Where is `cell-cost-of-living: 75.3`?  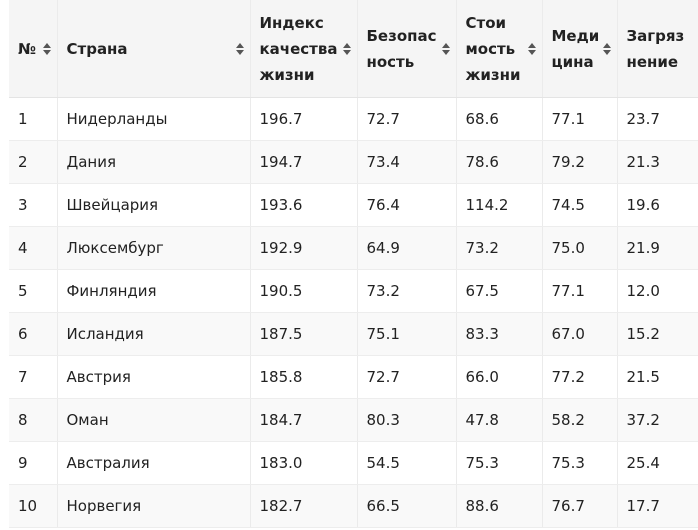
cell-cost-of-living: 75.3 is located at coordinates (499, 463).